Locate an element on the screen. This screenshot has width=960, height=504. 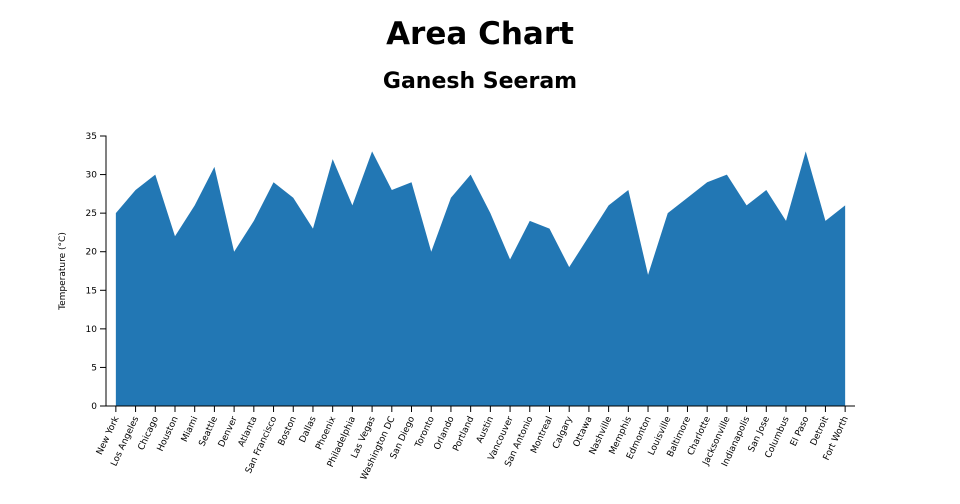
x-tick-label: Dallas is located at coordinates (308, 430).